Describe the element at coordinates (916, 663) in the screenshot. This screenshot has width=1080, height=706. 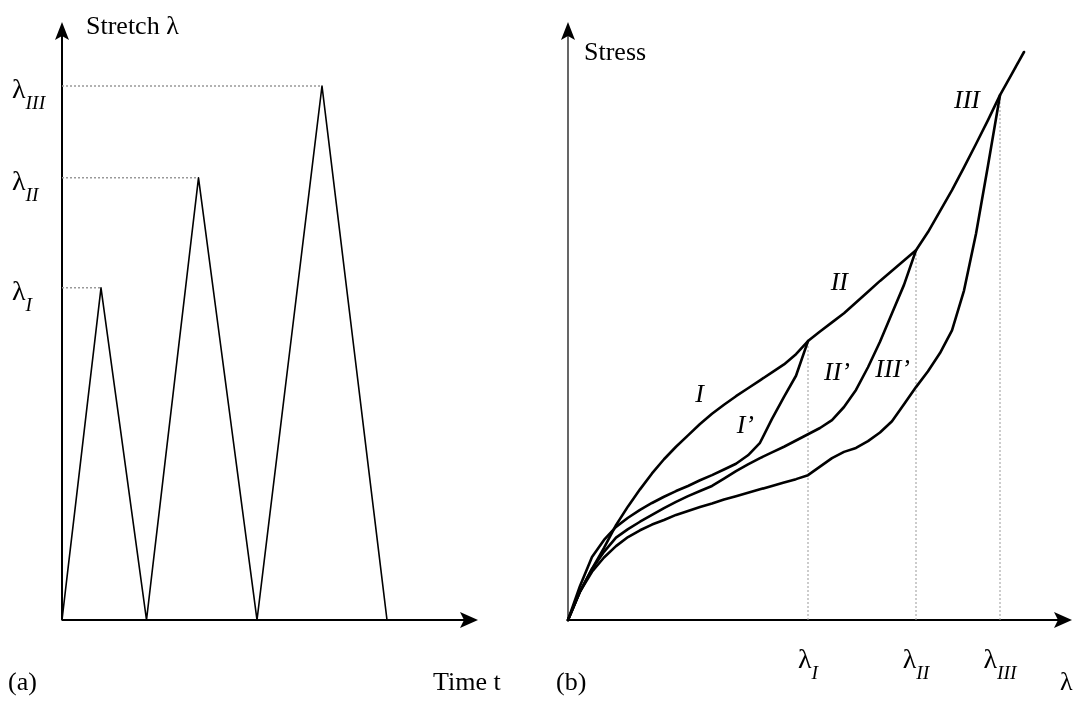
I see `x-tick-label: λ$_{II}$` at that location.